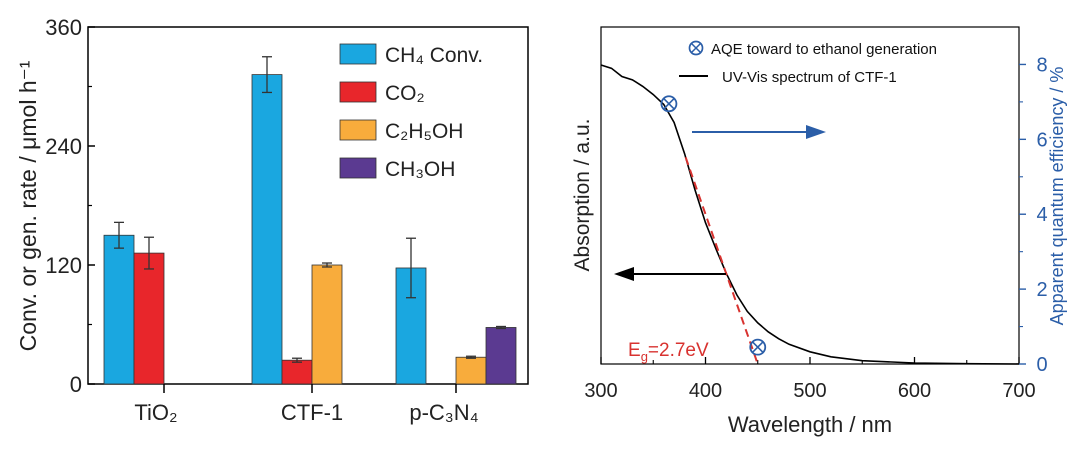  What do you see at coordinates (759, 132) in the screenshot?
I see `right-axis-arrow` at bounding box center [759, 132].